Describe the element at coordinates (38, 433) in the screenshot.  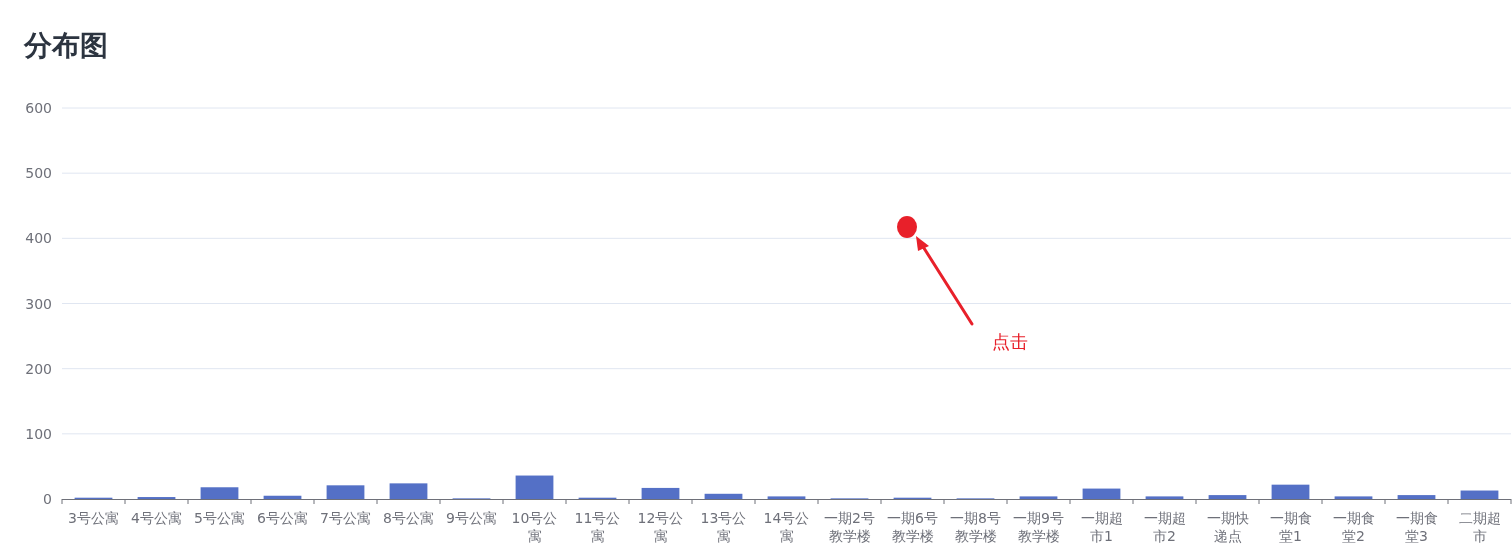
I see `y-tick-label: 100` at that location.